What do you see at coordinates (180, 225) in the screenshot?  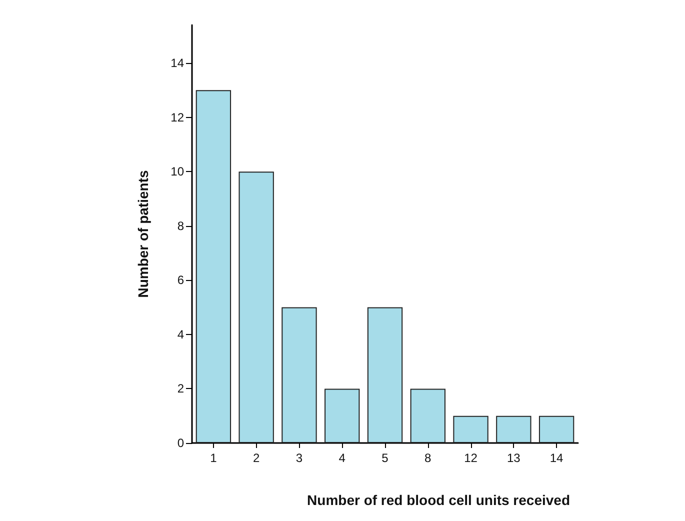 I see `y-tick-label: 8` at bounding box center [180, 225].